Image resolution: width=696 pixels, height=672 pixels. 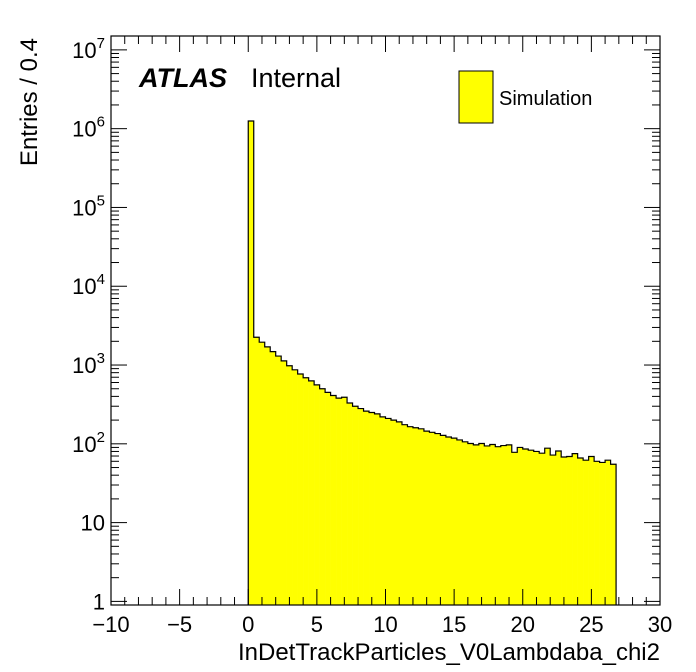 What do you see at coordinates (317, 624) in the screenshot?
I see `x-tick-label: 5` at bounding box center [317, 624].